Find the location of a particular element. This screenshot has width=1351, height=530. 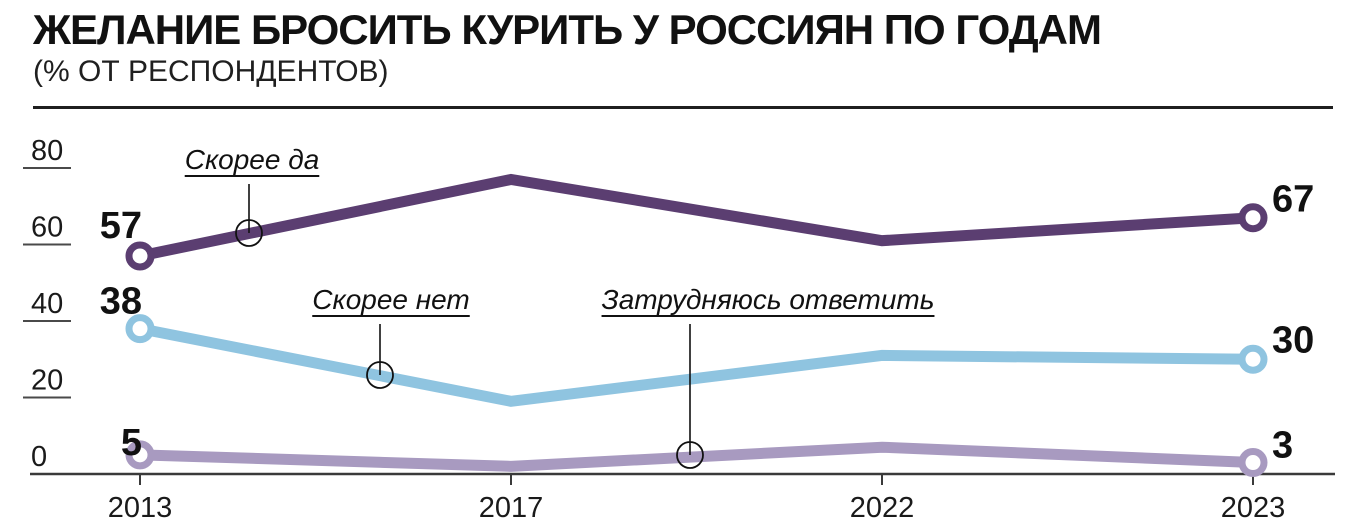

value-label-end-0: 67 is located at coordinates (1293, 200).